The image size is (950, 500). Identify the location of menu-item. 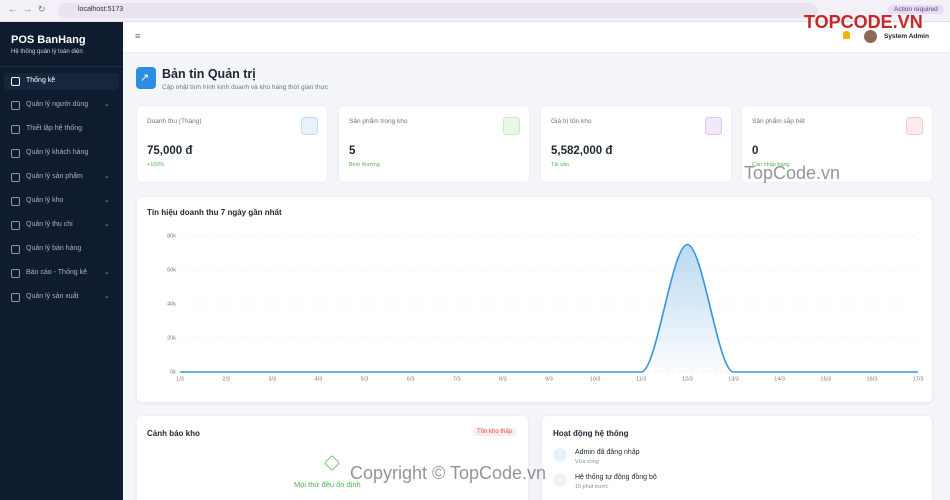
(61, 81).